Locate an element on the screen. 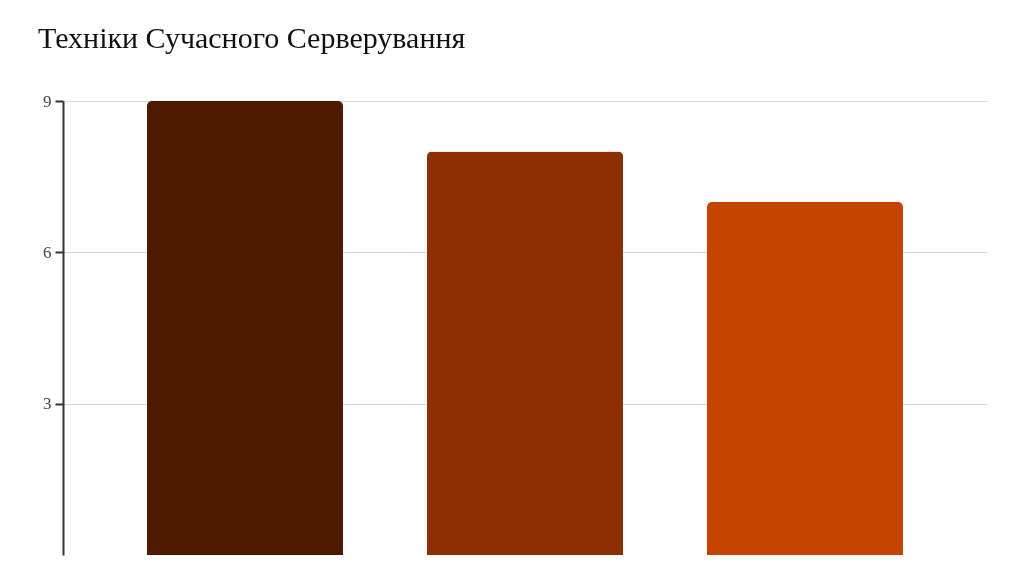 Image resolution: width=1024 pixels, height=574 pixels. chart-title: Техніки Сучасного Серверування is located at coordinates (252, 37).